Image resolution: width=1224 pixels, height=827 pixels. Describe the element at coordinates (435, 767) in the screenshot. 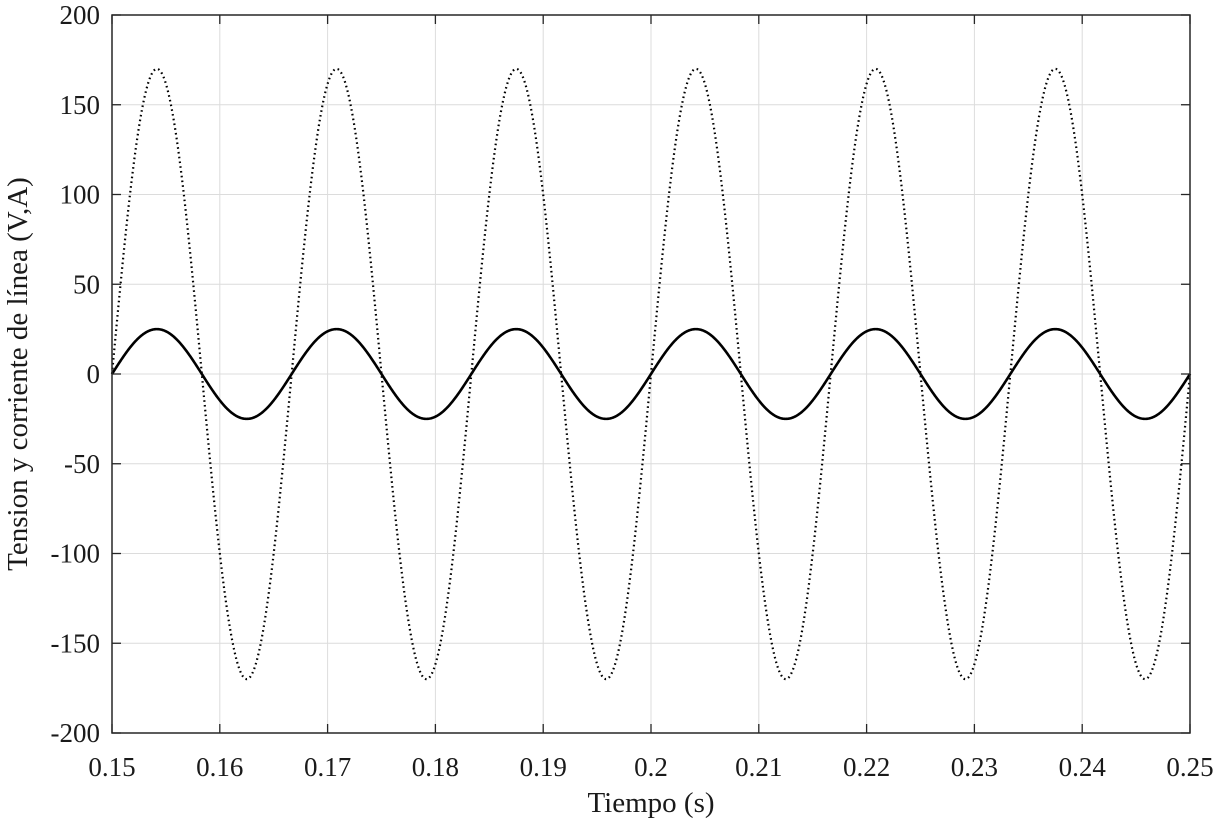

I see `x-tick-label: 0.18` at that location.